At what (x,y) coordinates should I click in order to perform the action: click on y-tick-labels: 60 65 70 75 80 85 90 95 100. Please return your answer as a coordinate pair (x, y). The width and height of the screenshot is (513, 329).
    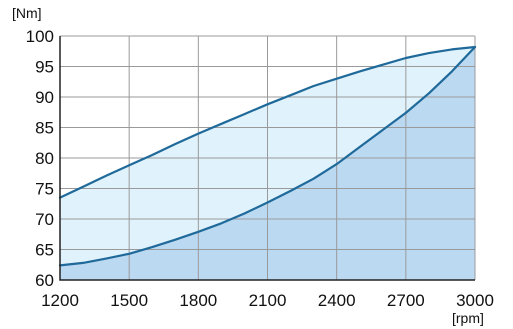
    Looking at the image, I should click on (40, 158).